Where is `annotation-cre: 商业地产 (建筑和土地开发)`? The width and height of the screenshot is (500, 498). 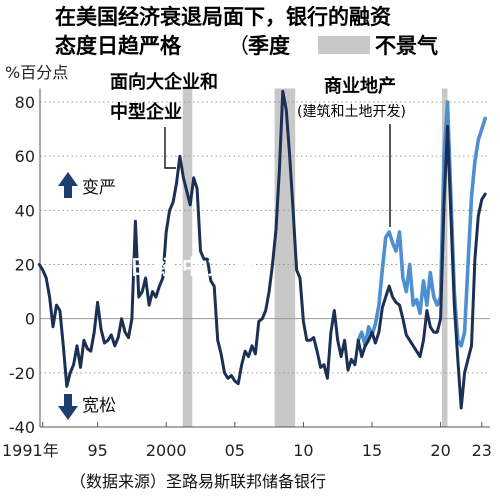
annotation-cre: 商业地产 (建筑和土地开发) is located at coordinates (351, 151).